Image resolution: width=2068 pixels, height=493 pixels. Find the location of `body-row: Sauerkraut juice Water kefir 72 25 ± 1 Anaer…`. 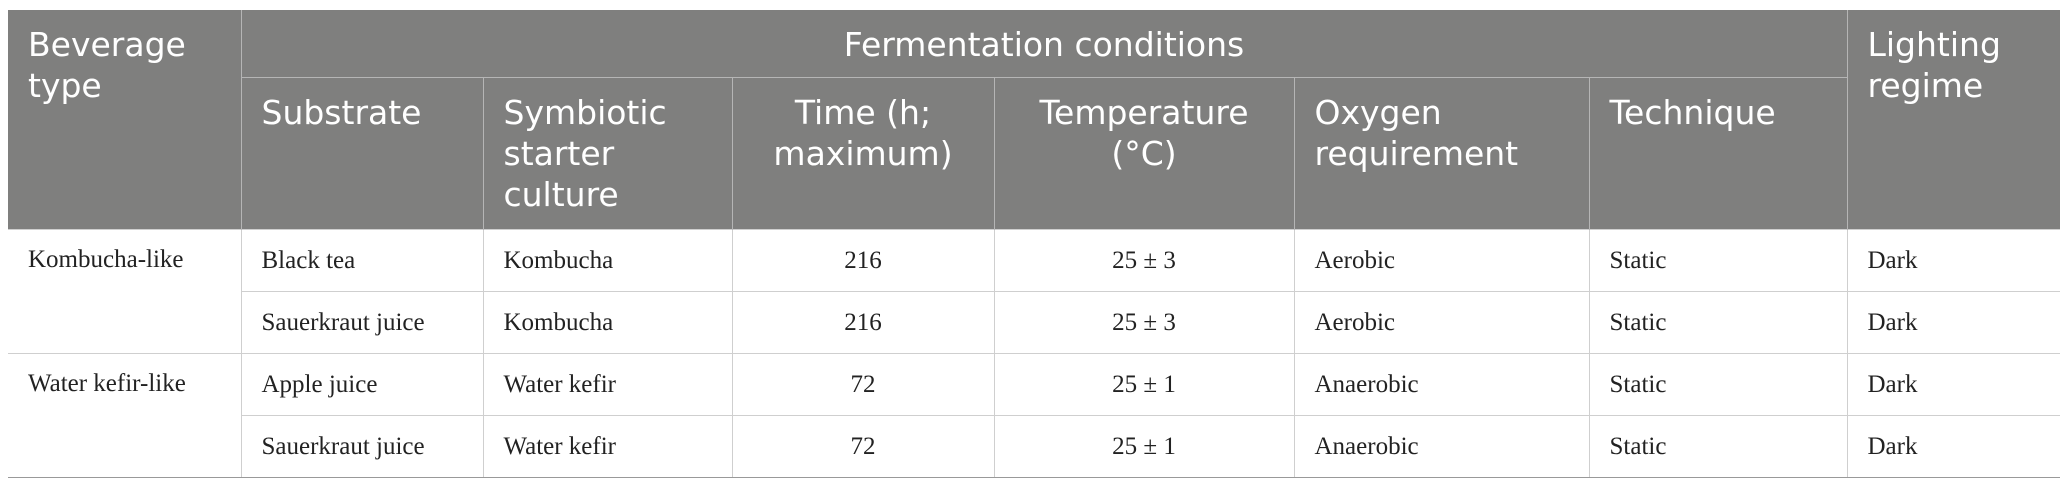

body-row: Sauerkraut juice Water kefir 72 25 ± 1 Anaer… is located at coordinates (1034, 446).